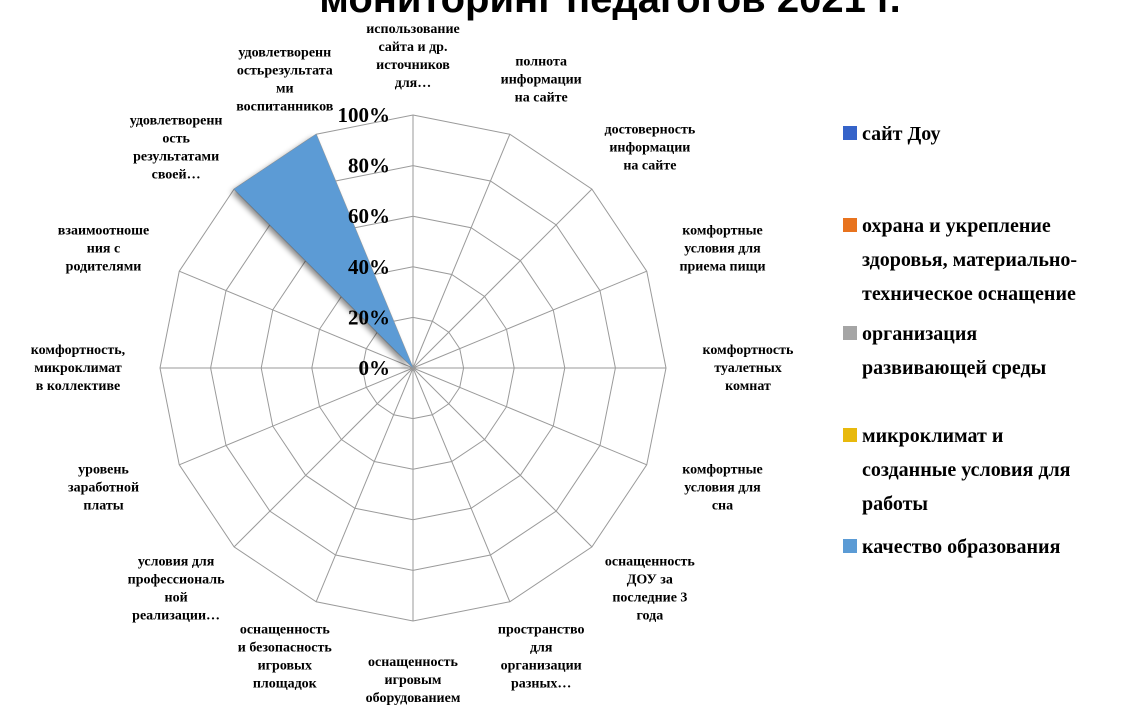  What do you see at coordinates (323, 251) in the screenshot?
I see `series-area` at bounding box center [323, 251].